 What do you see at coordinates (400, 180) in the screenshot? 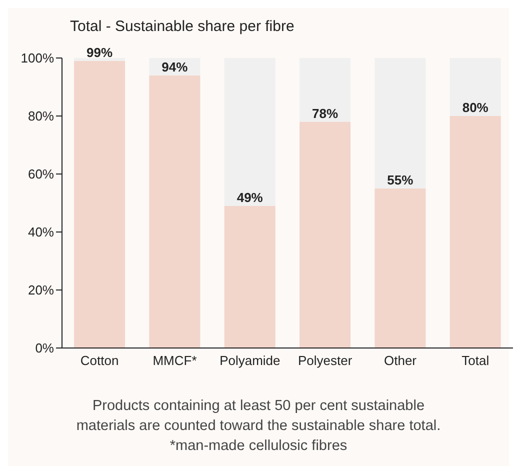
I see `data-label: 55%` at bounding box center [400, 180].